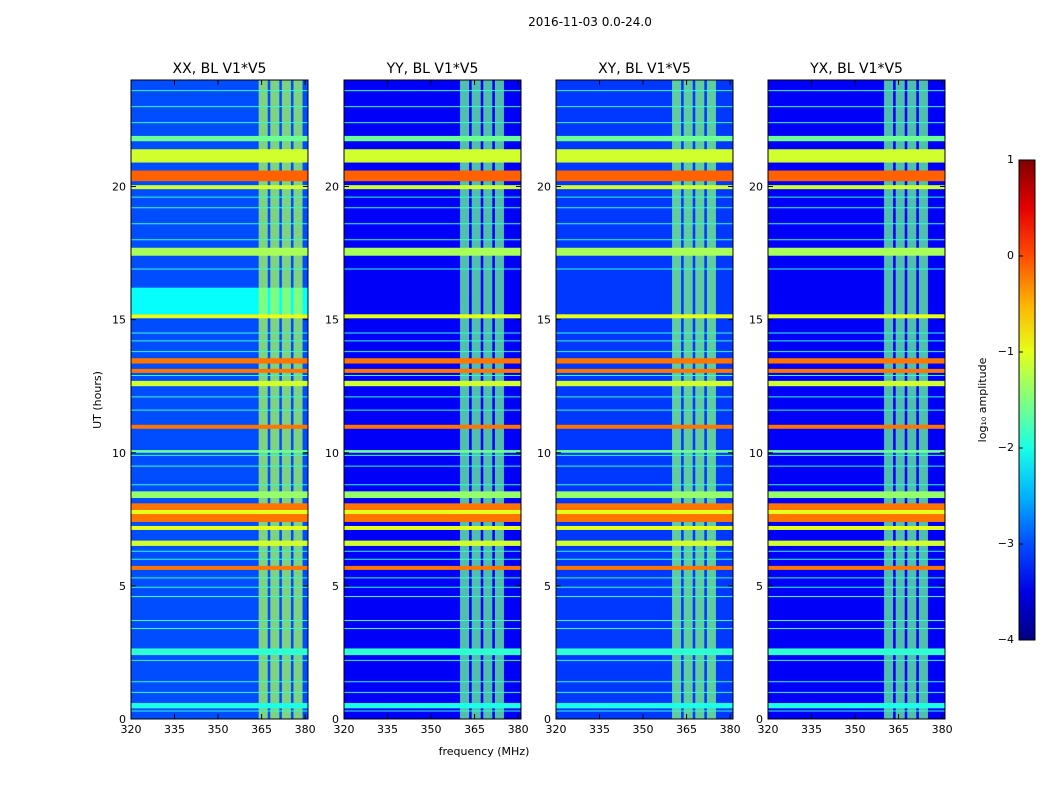 The image size is (1050, 800). Describe the element at coordinates (220, 69) in the screenshot. I see `panel-title: XX, BL V1*V5` at that location.